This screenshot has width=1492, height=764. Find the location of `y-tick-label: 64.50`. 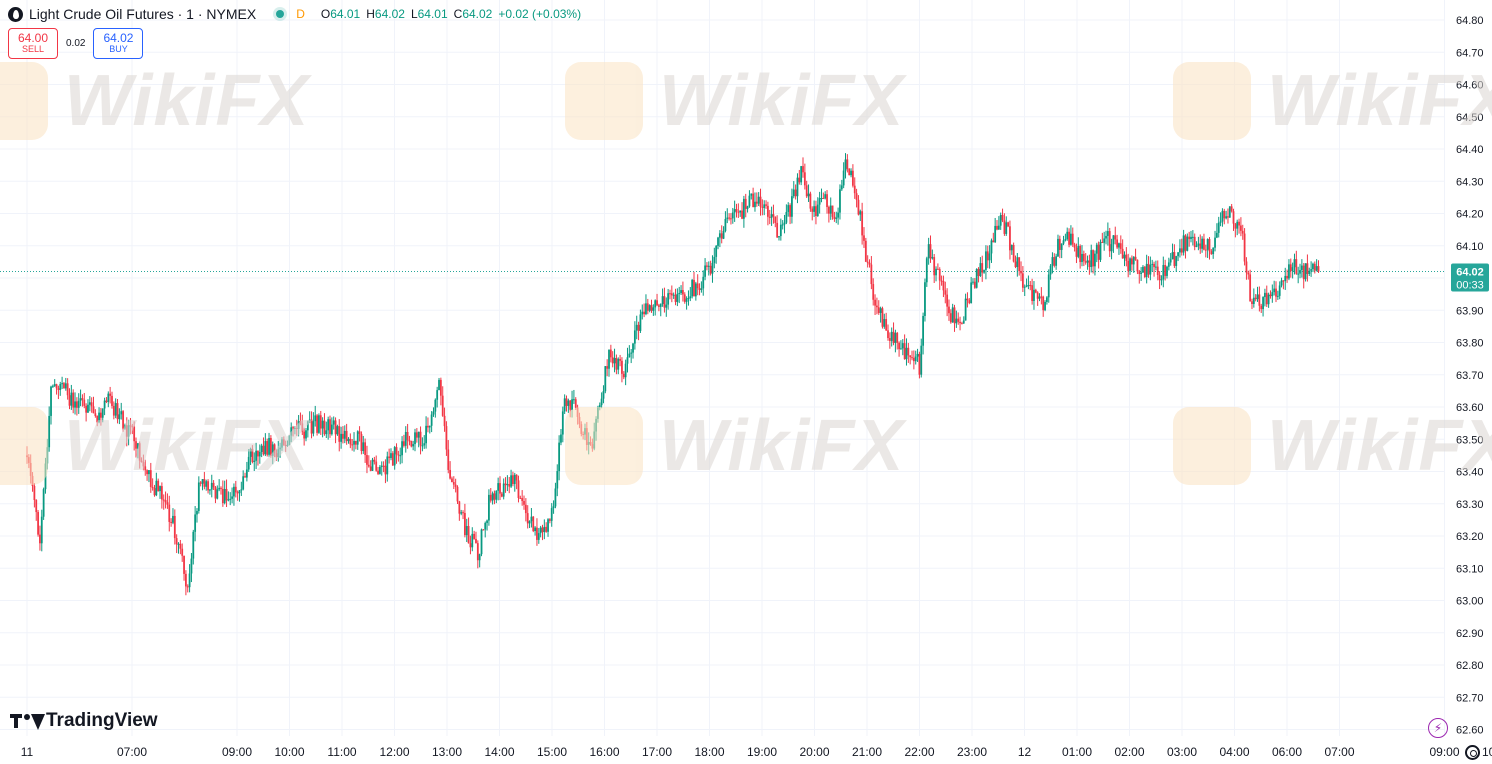

y-tick-label: 64.50 is located at coordinates (1470, 118).